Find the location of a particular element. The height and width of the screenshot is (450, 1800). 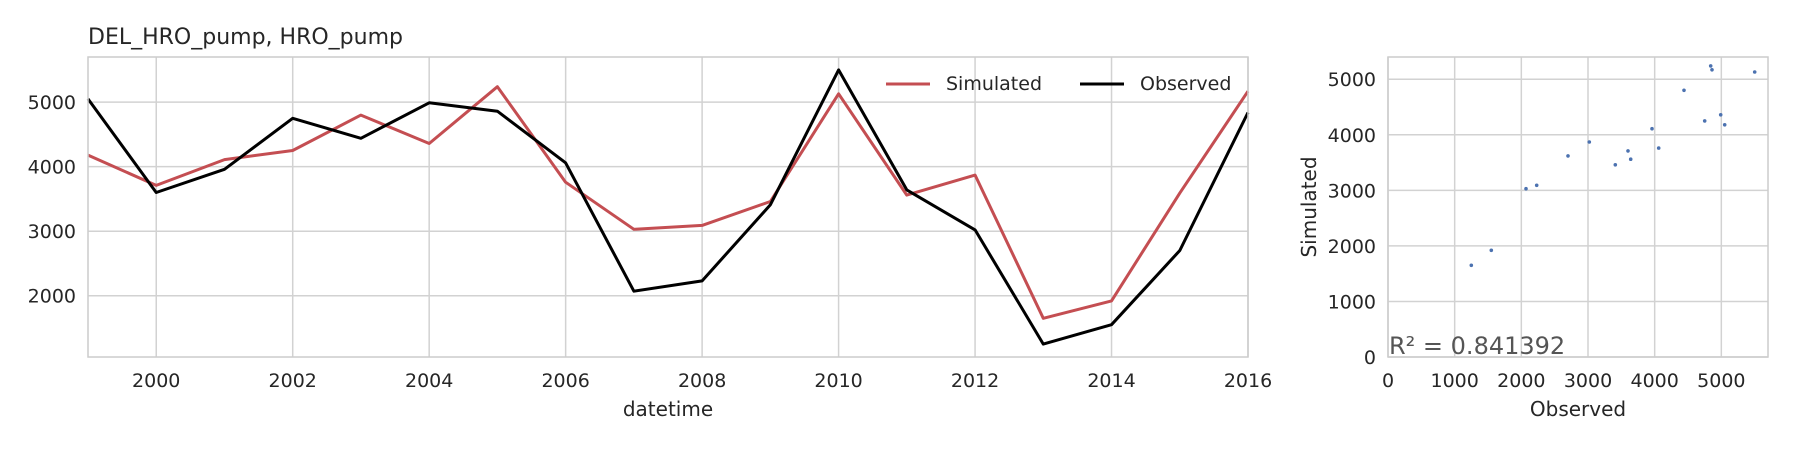

scatter-y-tick-label: 4000 is located at coordinates (1352, 136).